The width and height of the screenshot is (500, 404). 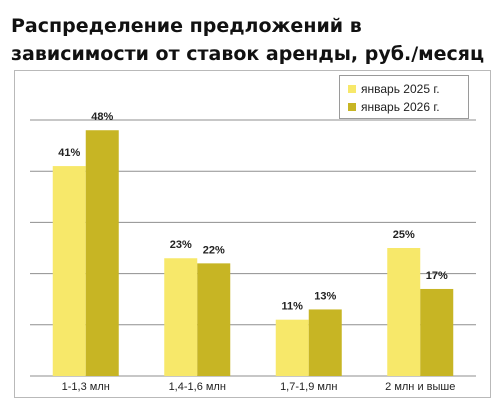 I want to click on data-label: 22%, so click(x=214, y=250).